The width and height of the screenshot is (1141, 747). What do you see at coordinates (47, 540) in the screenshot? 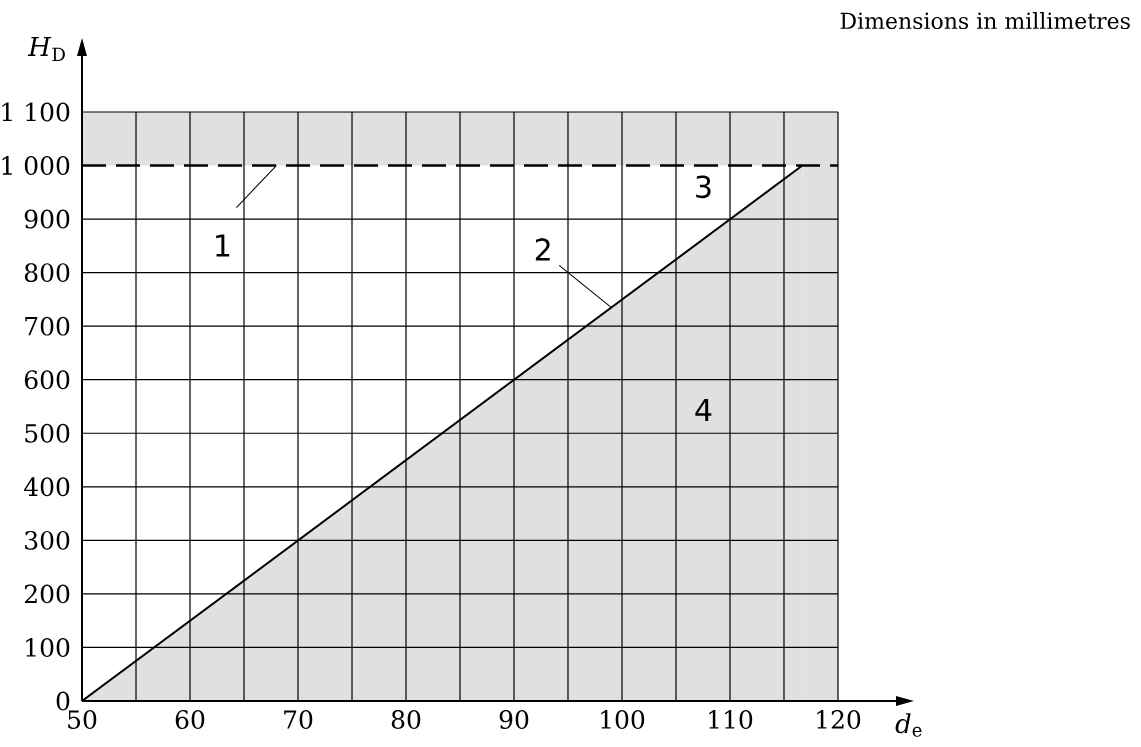
I see `y-tick-label: 300` at bounding box center [47, 540].